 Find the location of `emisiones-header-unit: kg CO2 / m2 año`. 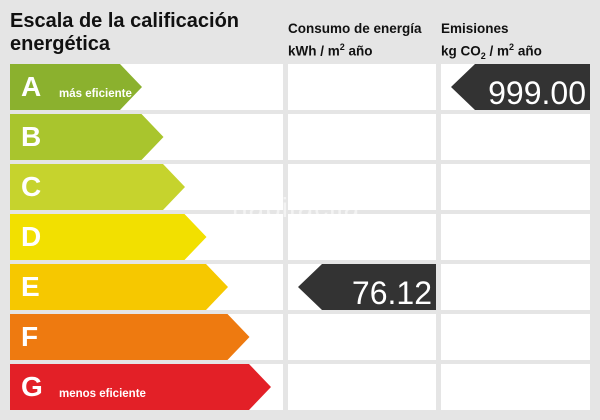

emisiones-header-unit: kg CO2 / m2 año is located at coordinates (518, 52).